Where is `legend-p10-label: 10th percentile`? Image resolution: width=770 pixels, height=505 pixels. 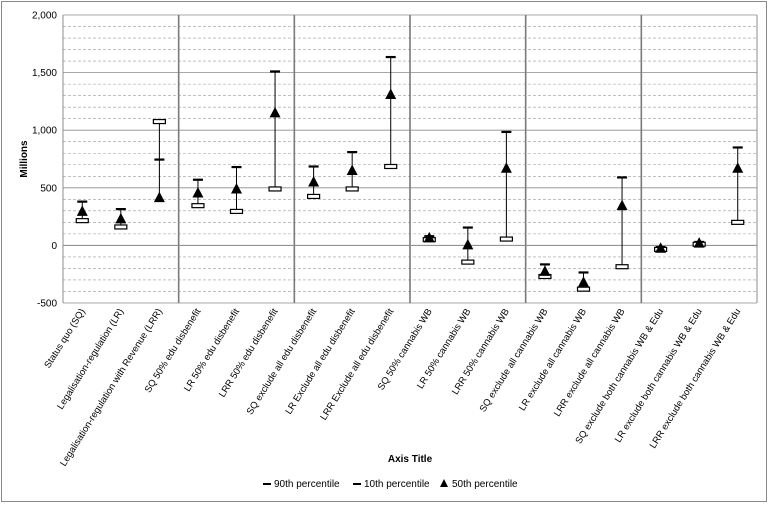
legend-p10-label: 10th percentile is located at coordinates (397, 484).